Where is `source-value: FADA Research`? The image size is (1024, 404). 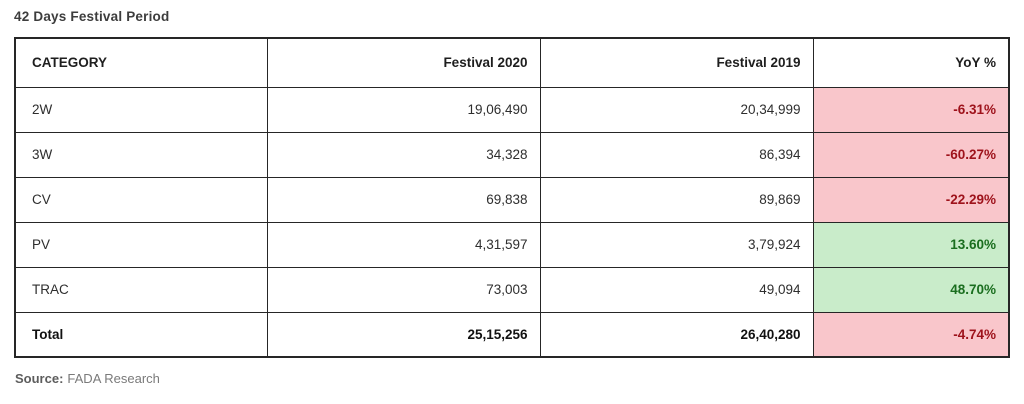
source-value: FADA Research is located at coordinates (113, 378).